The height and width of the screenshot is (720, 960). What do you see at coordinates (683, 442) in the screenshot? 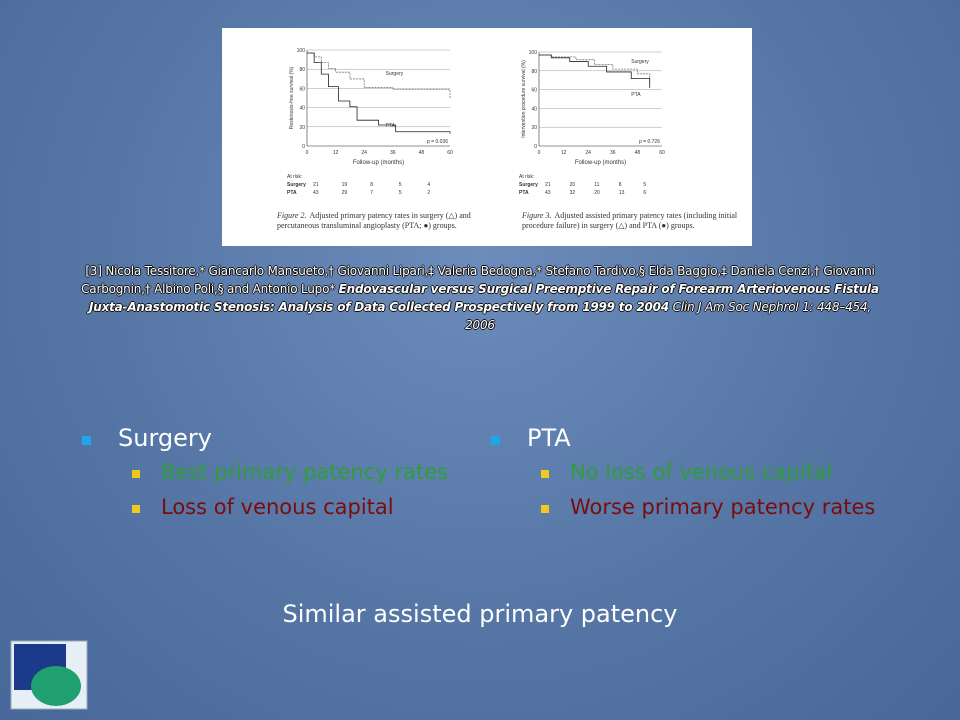
I see `heading: PTA` at bounding box center [683, 442].